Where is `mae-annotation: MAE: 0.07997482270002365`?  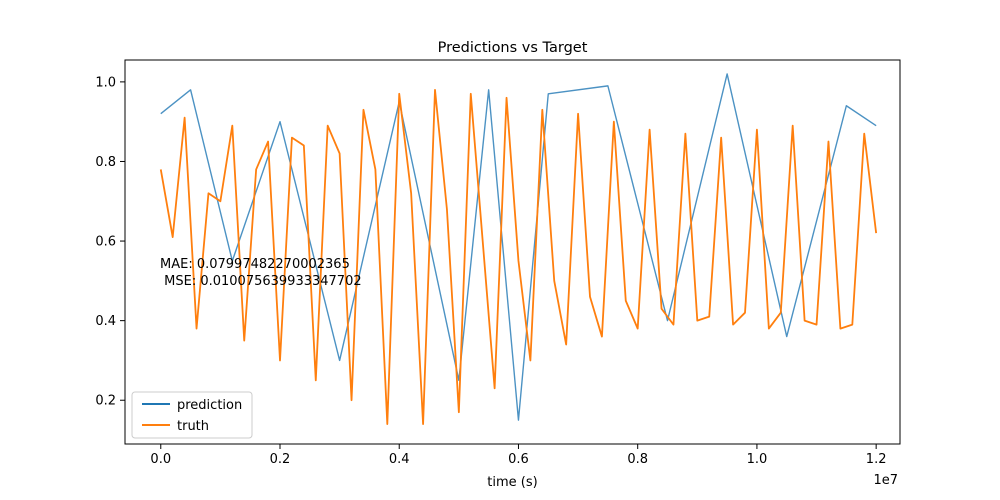 mae-annotation: MAE: 0.07997482270002365 is located at coordinates (255, 264).